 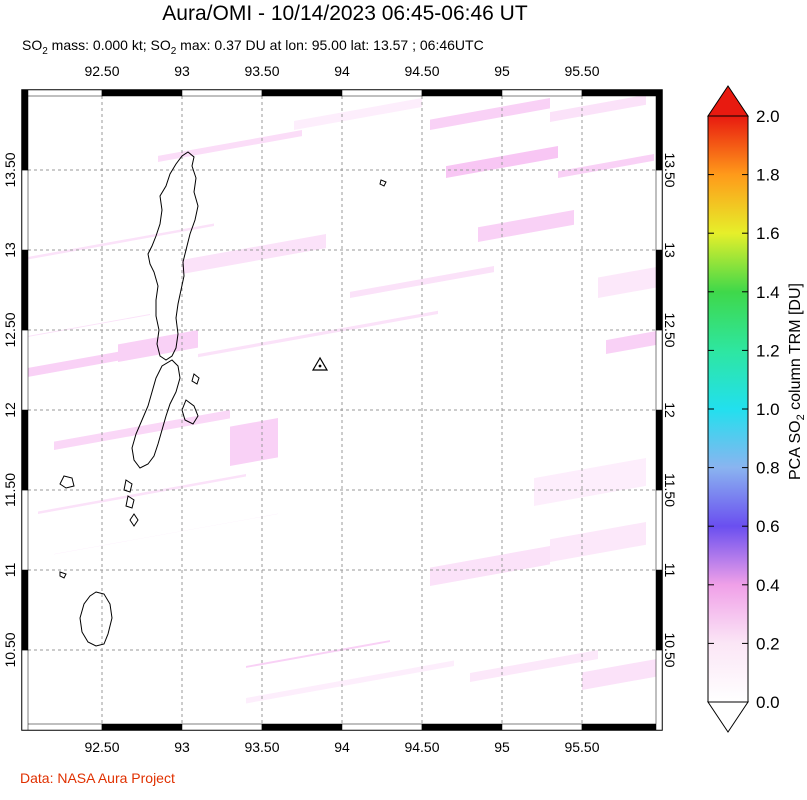 What do you see at coordinates (261, 71) in the screenshot?
I see `x-tick-label-top: 93.50` at bounding box center [261, 71].